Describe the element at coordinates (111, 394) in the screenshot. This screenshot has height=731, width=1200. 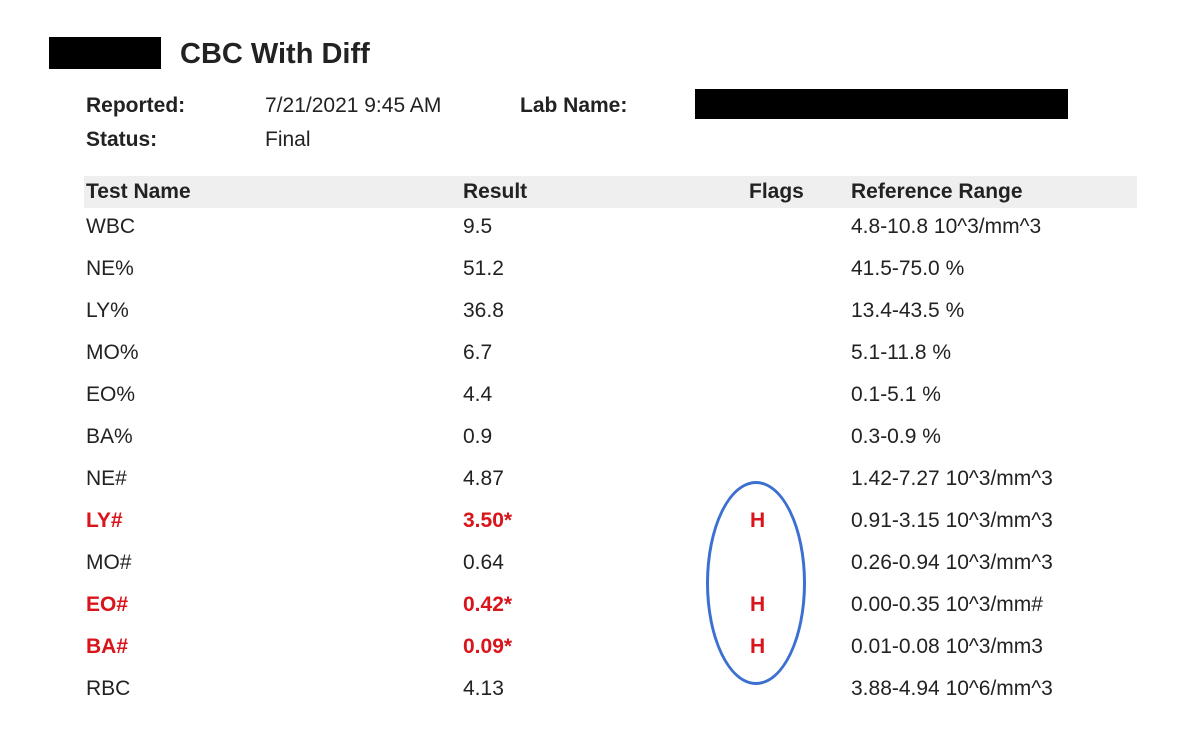
I see `cell-test-name: EO%` at that location.